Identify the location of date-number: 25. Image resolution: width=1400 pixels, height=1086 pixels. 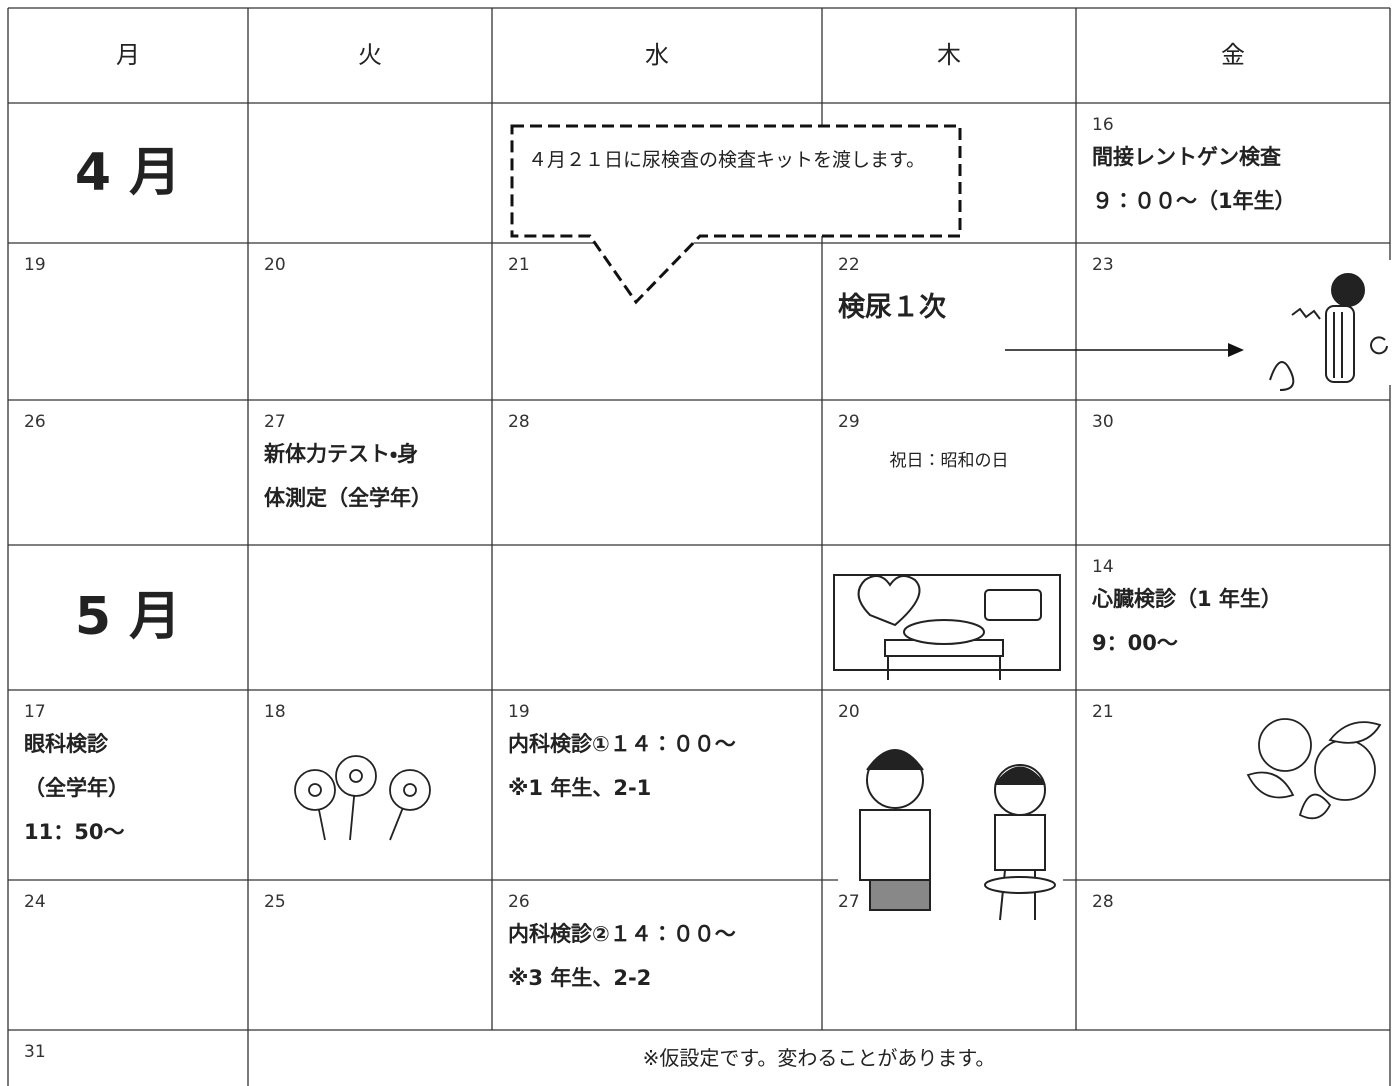
(275, 902).